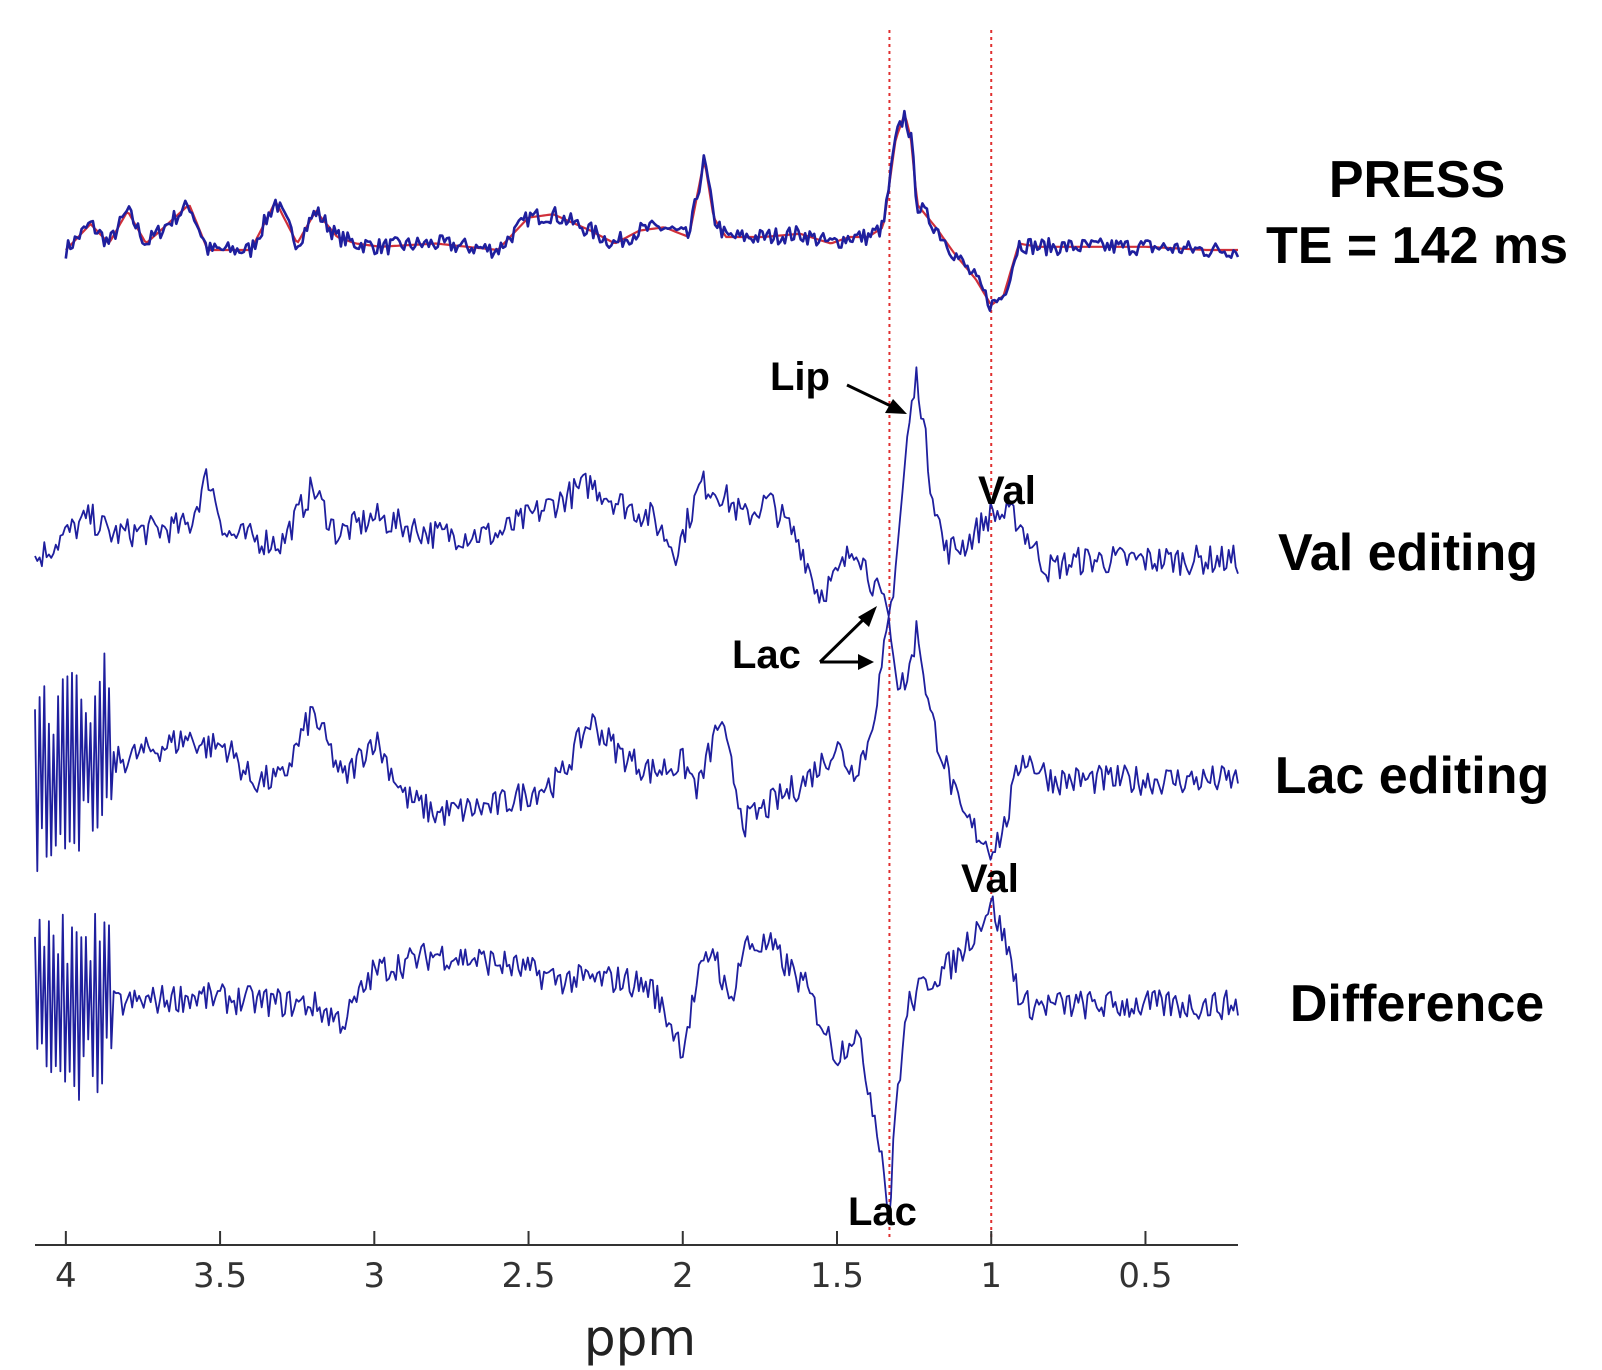  I want to click on x-tick-label-5: 1.5, so click(837, 1276).